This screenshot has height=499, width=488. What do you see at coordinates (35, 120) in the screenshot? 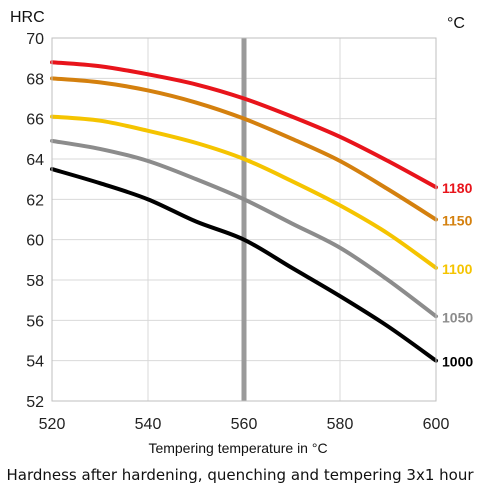
I see `y-tick-label-66: 66` at bounding box center [35, 120].